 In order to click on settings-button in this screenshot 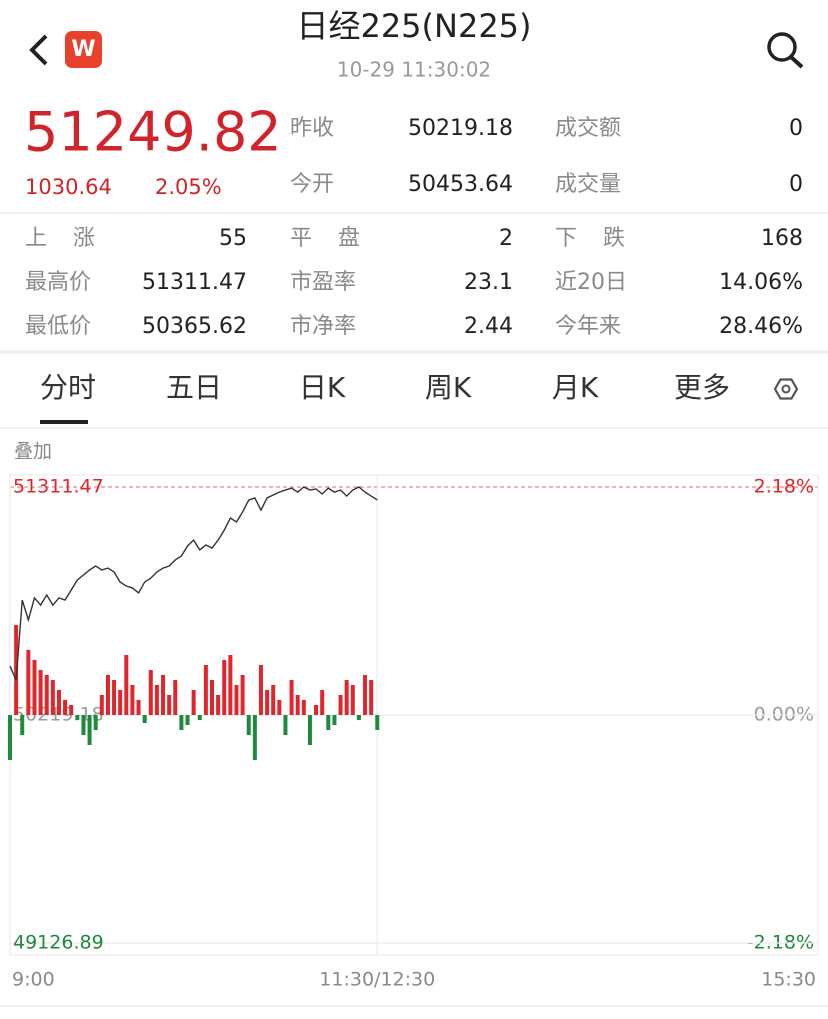, I will do `click(786, 389)`.